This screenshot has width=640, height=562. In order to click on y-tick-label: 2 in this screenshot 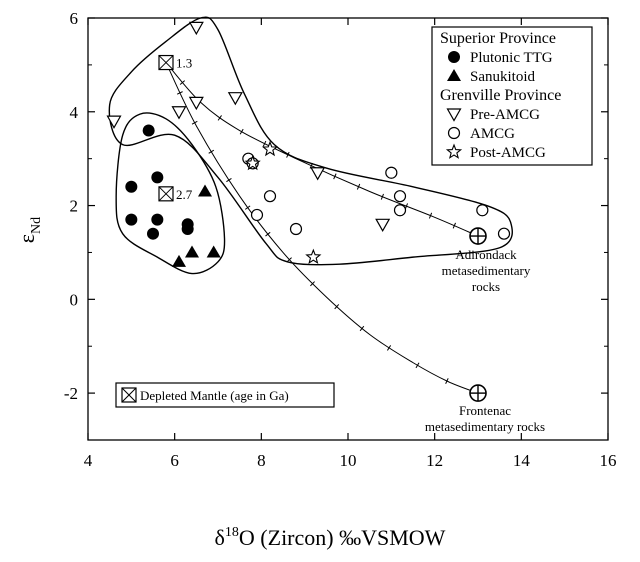, I will do `click(74, 206)`.